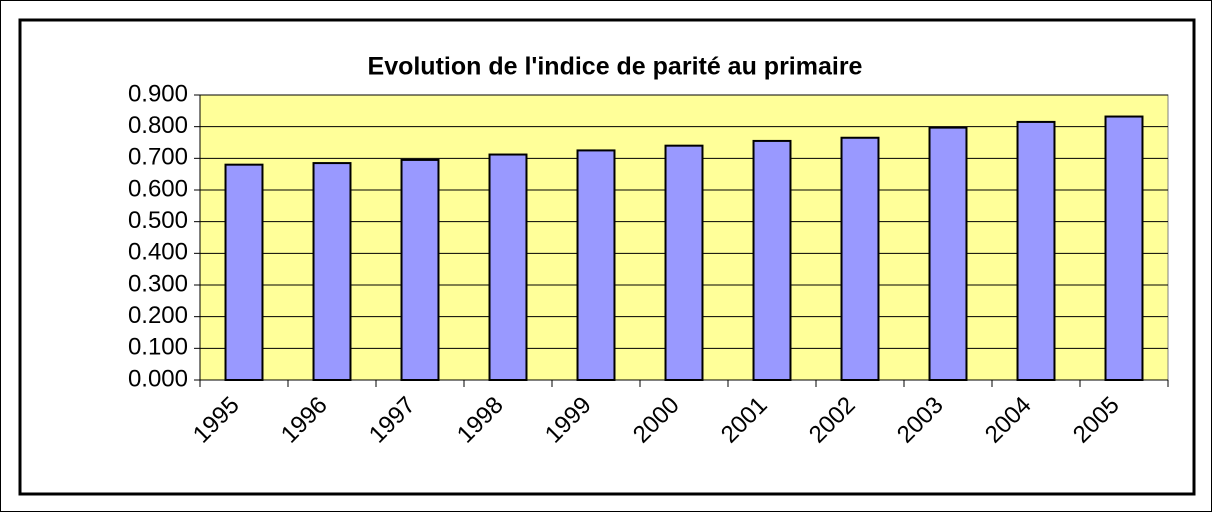 This screenshot has height=518, width=1213. I want to click on y-tick-label: 0.500, so click(158, 220).